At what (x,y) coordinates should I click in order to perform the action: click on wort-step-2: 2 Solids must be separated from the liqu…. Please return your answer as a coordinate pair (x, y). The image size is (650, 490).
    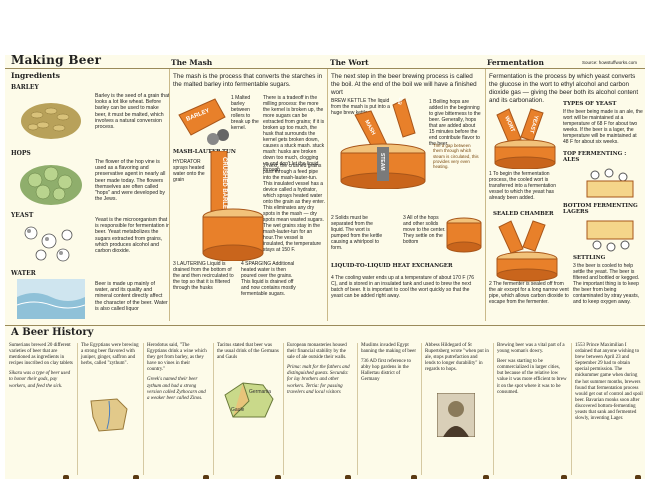
    Looking at the image, I should click on (357, 233).